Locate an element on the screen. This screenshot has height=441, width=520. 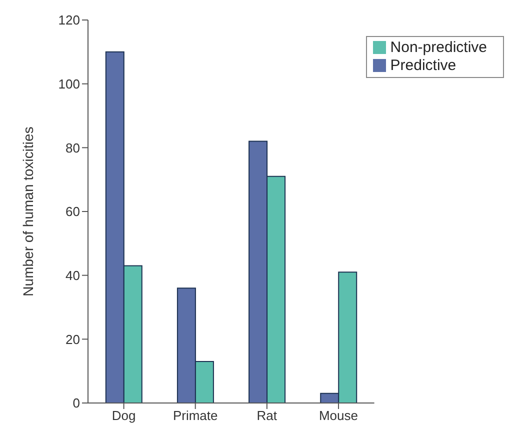
x-tick-label: Rat is located at coordinates (267, 416).